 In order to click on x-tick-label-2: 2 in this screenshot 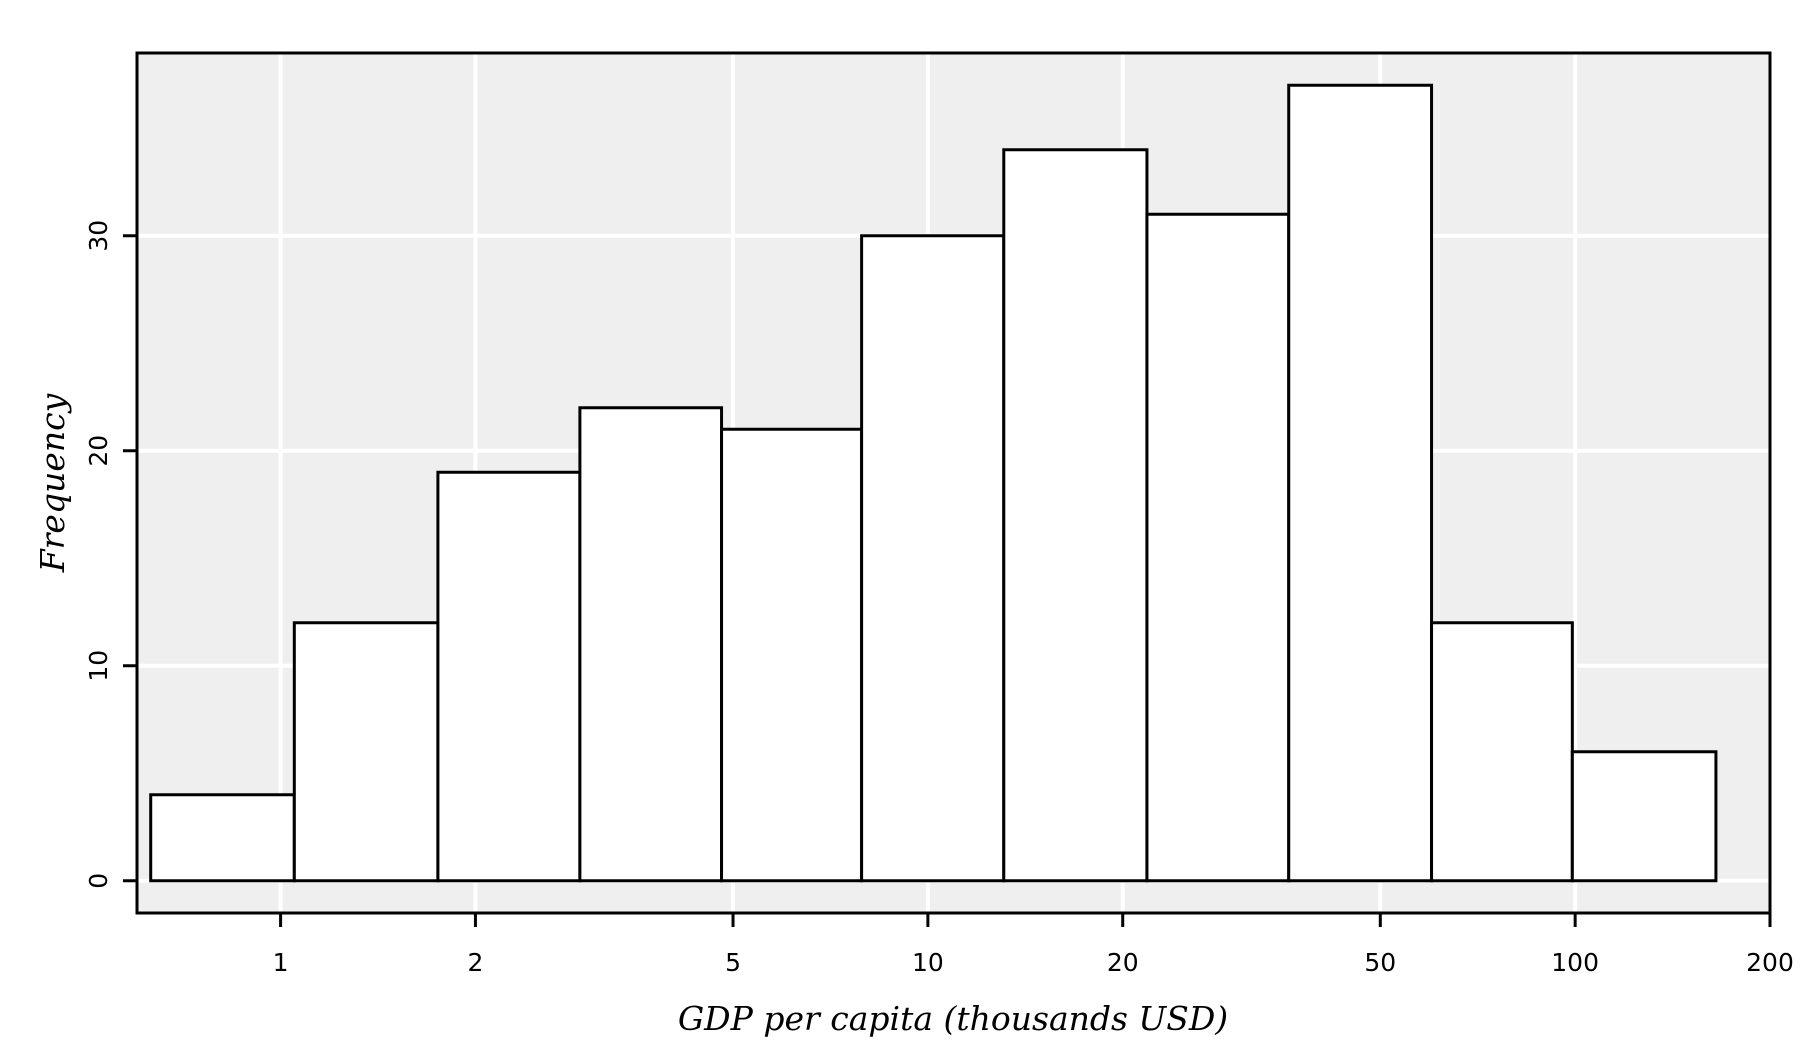, I will do `click(475, 962)`.